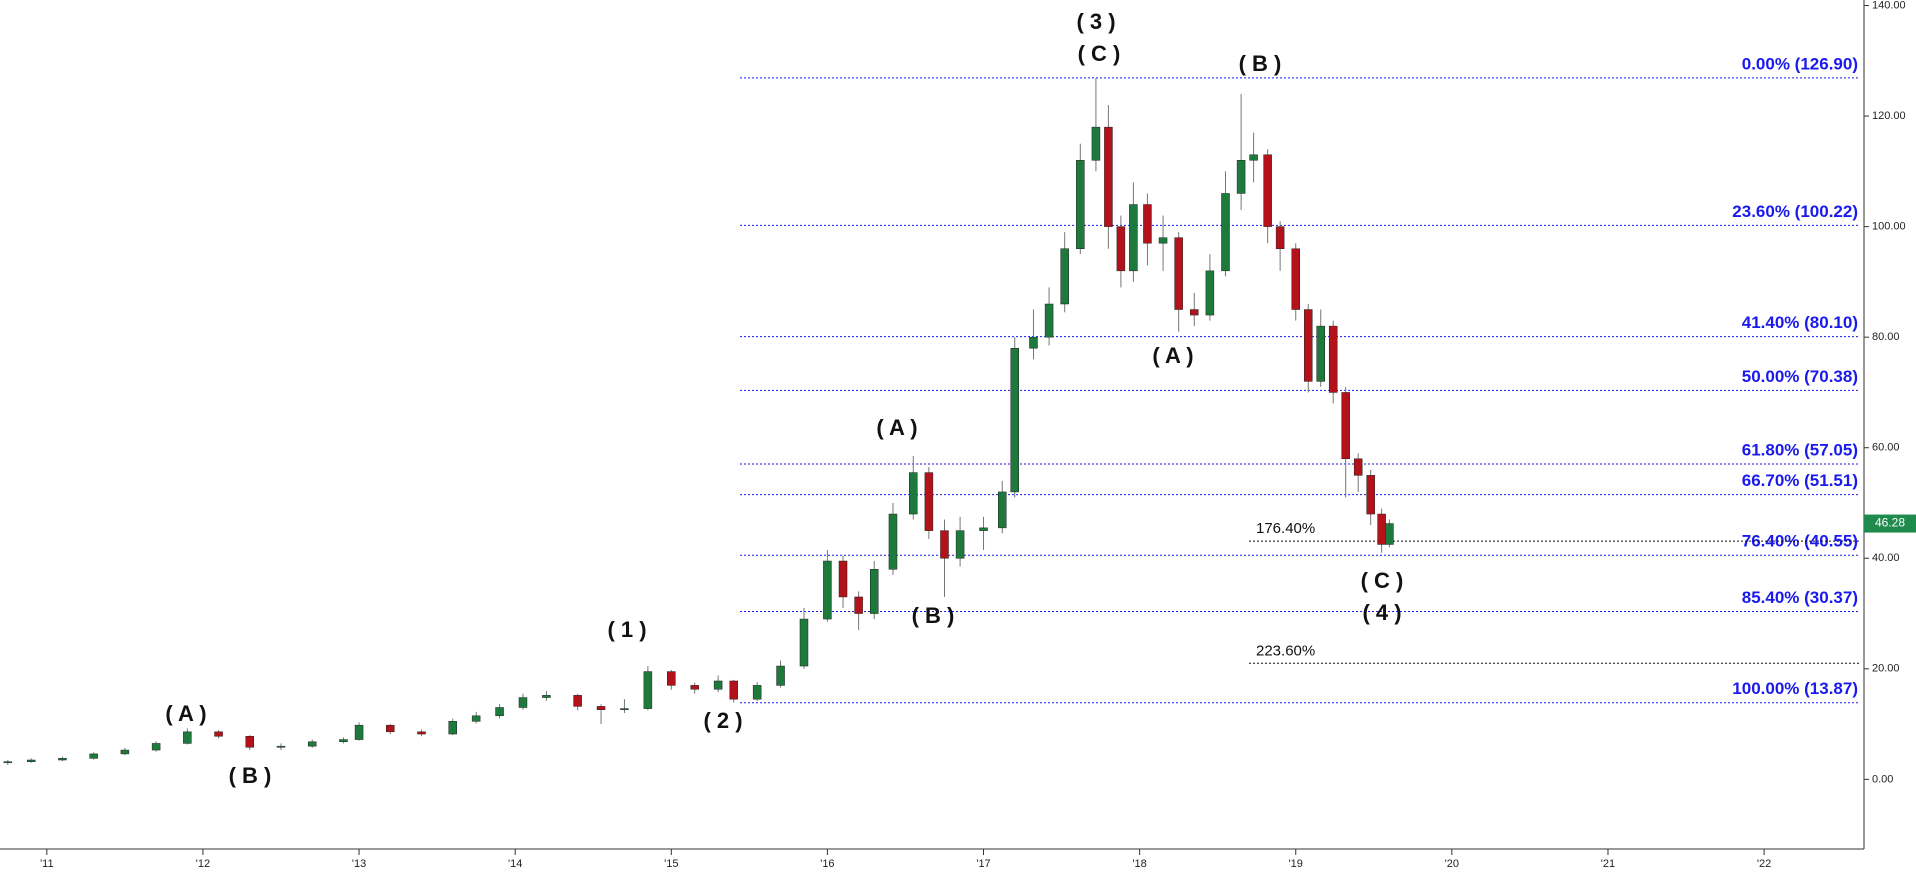 The image size is (1916, 873). What do you see at coordinates (359, 864) in the screenshot?
I see `x-tick-label: '13` at bounding box center [359, 864].